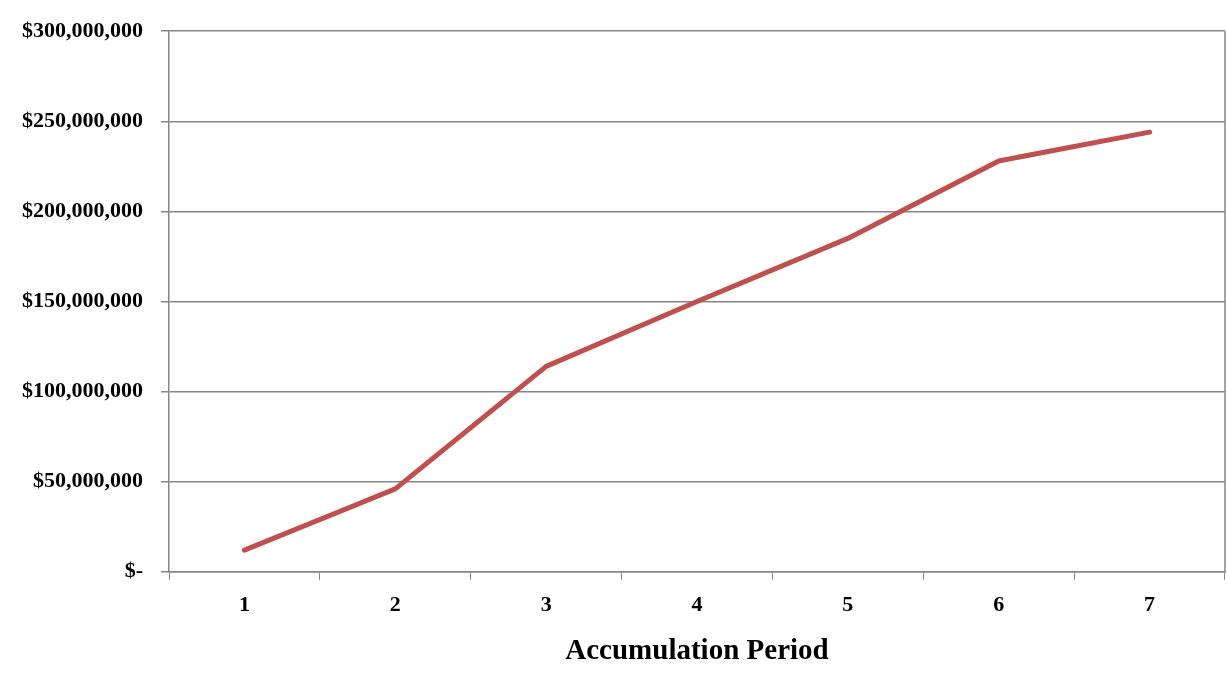 Image resolution: width=1227 pixels, height=693 pixels. What do you see at coordinates (697, 649) in the screenshot?
I see `x-axis-title: Accumulation Period` at bounding box center [697, 649].